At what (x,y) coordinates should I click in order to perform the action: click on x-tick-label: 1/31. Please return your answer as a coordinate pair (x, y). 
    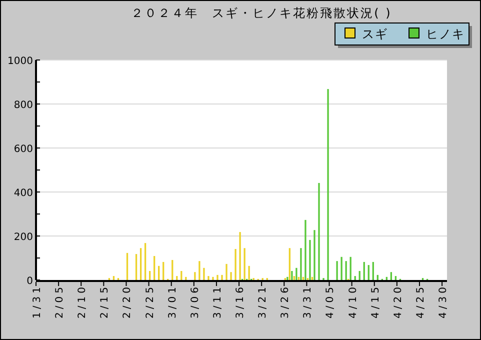
    Looking at the image, I should click on (37, 301).